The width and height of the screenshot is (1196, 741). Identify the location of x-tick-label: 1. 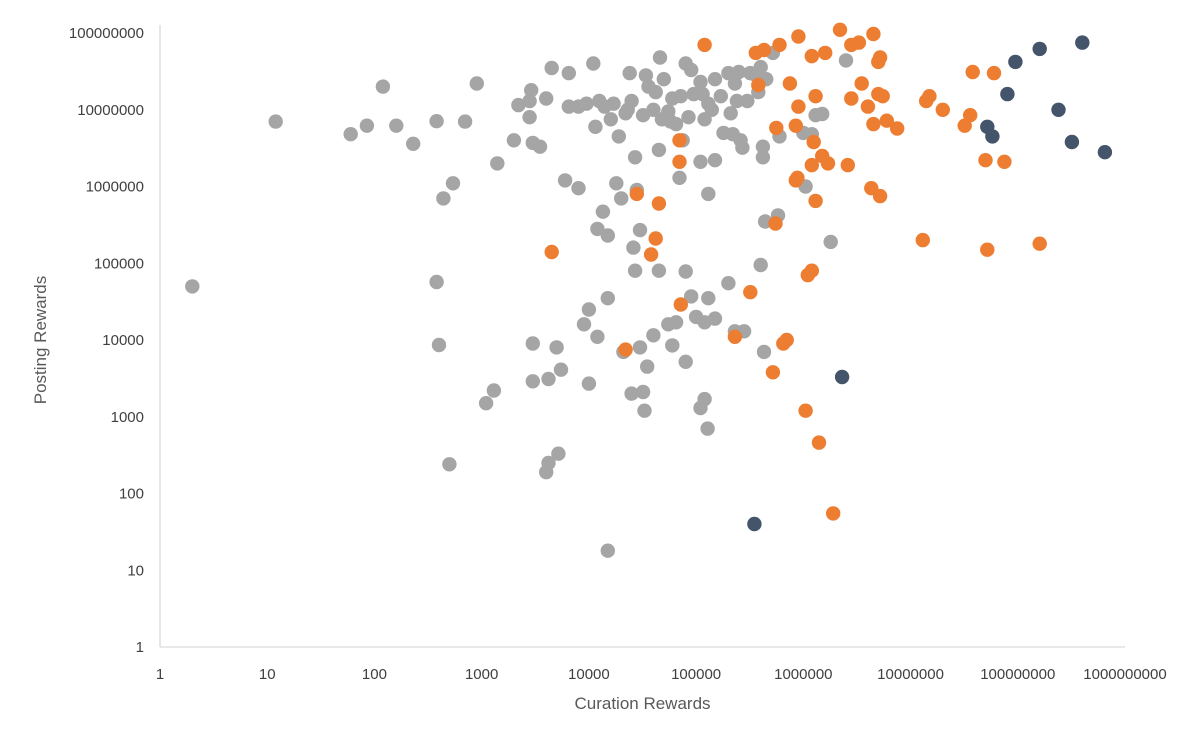
(160, 674).